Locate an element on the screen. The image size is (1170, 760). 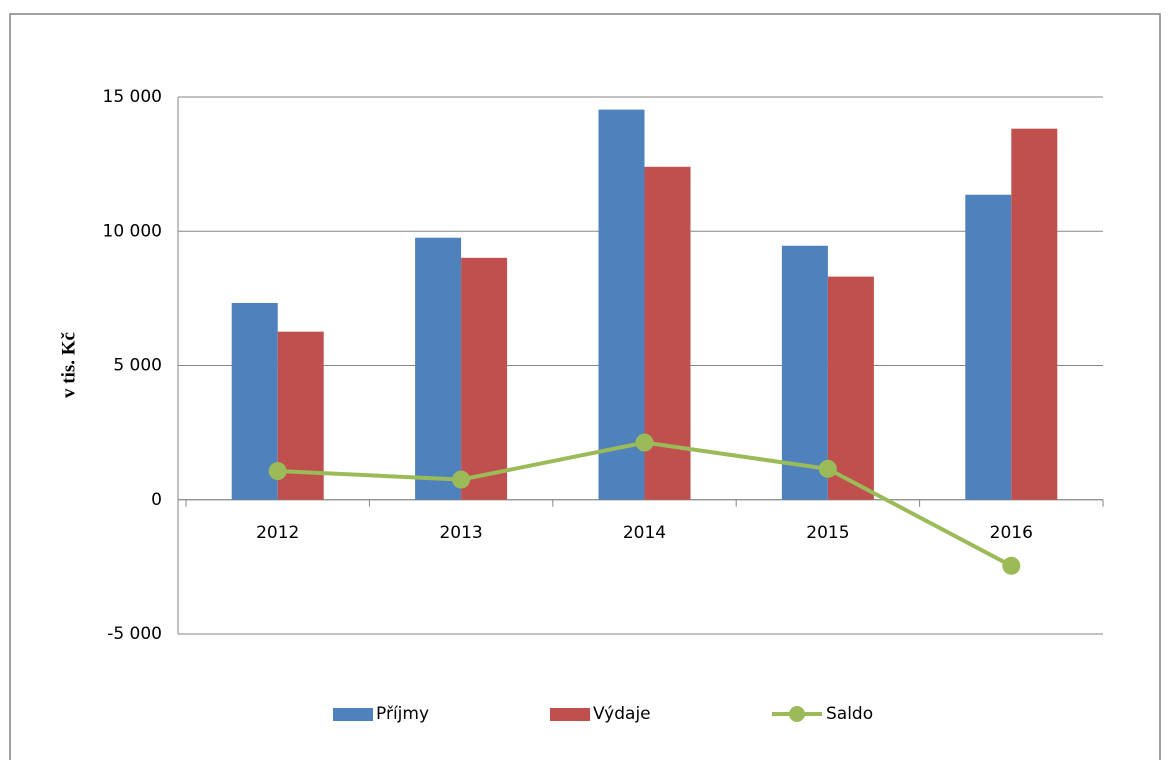
x-tick-label: 2014 is located at coordinates (644, 533).